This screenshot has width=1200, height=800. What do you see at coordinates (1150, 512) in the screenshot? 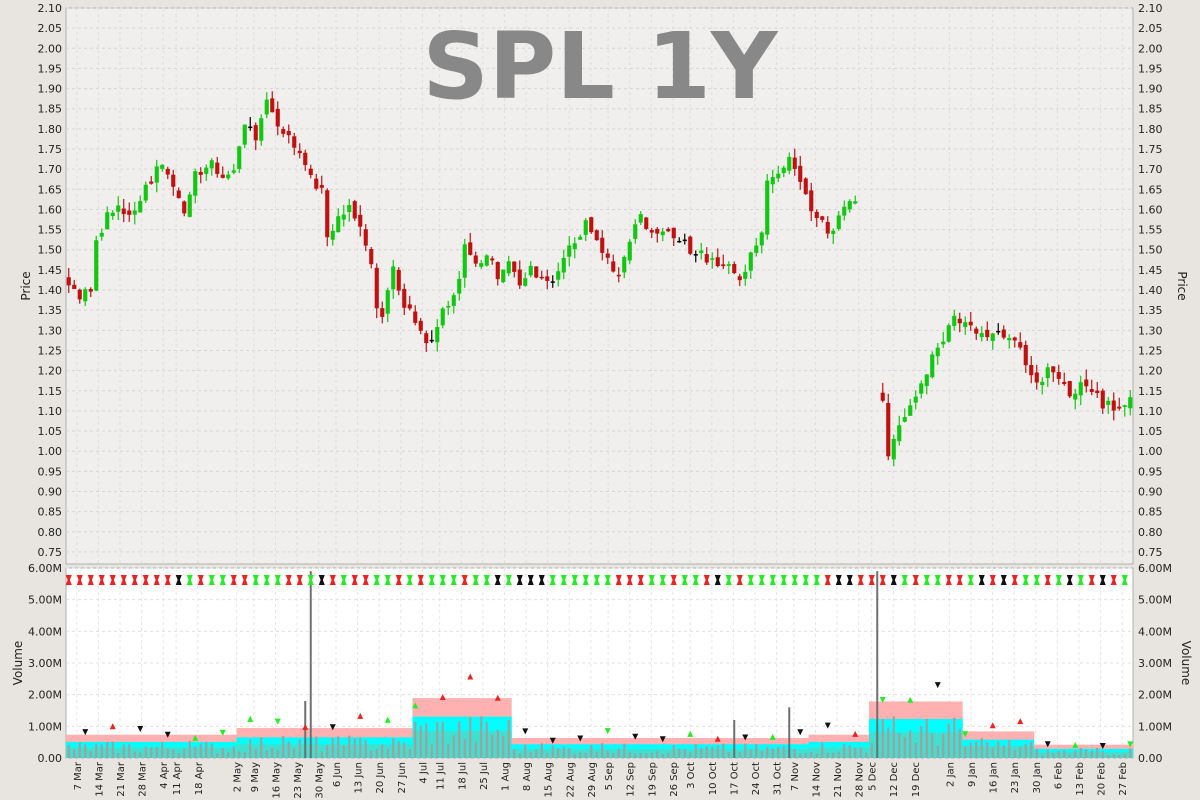
I see `price-tick-label: 0.85` at bounding box center [1150, 512].